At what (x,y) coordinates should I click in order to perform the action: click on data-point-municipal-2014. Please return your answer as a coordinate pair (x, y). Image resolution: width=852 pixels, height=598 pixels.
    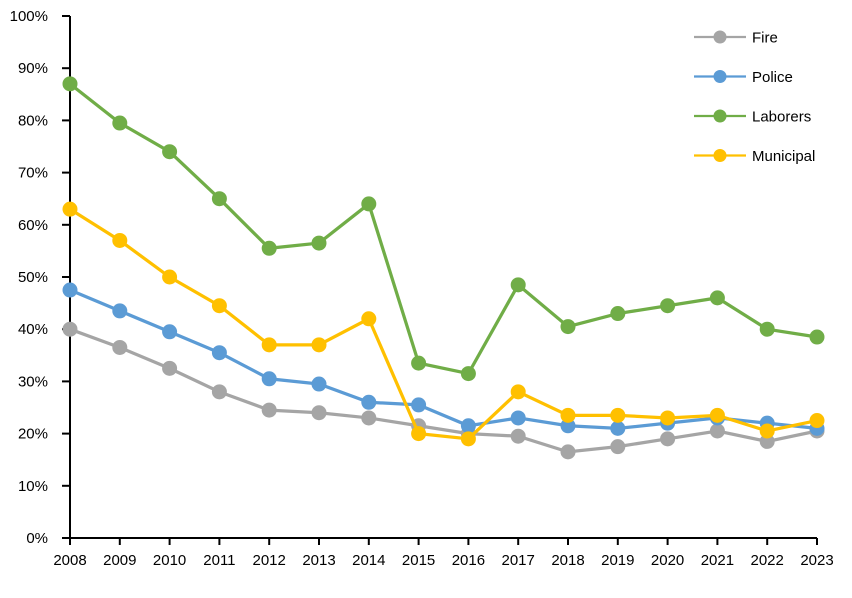
    Looking at the image, I should click on (369, 319).